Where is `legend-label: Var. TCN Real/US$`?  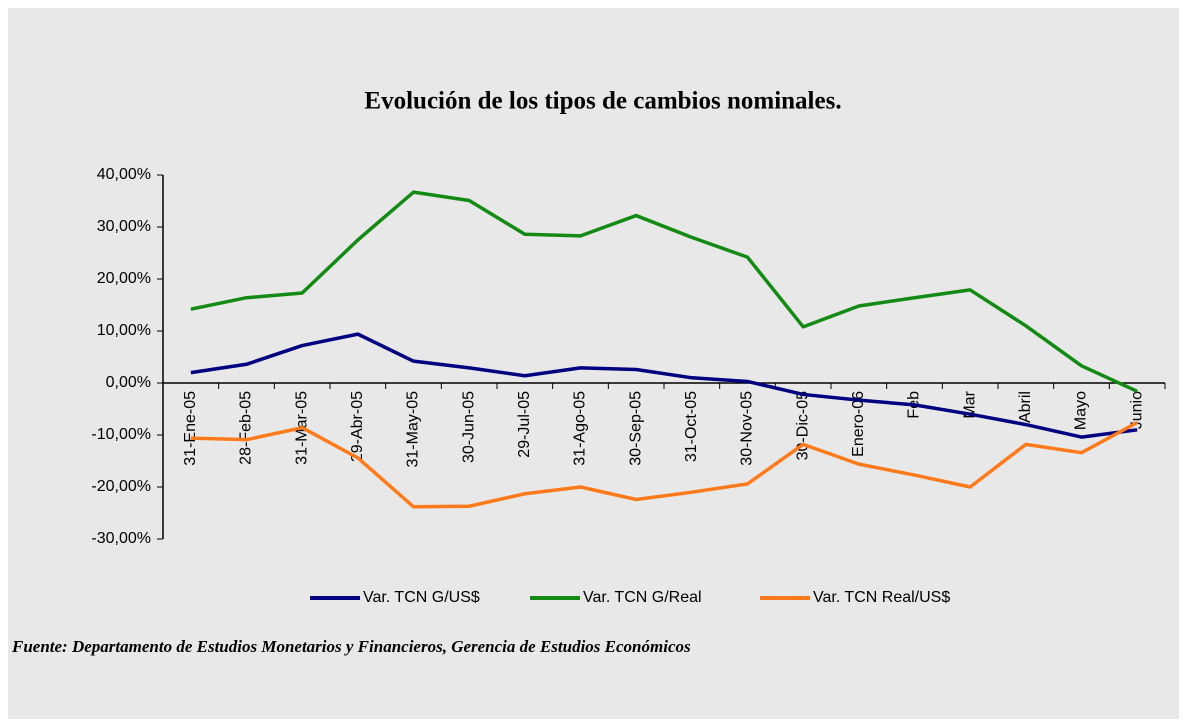 legend-label: Var. TCN Real/US$ is located at coordinates (881, 597).